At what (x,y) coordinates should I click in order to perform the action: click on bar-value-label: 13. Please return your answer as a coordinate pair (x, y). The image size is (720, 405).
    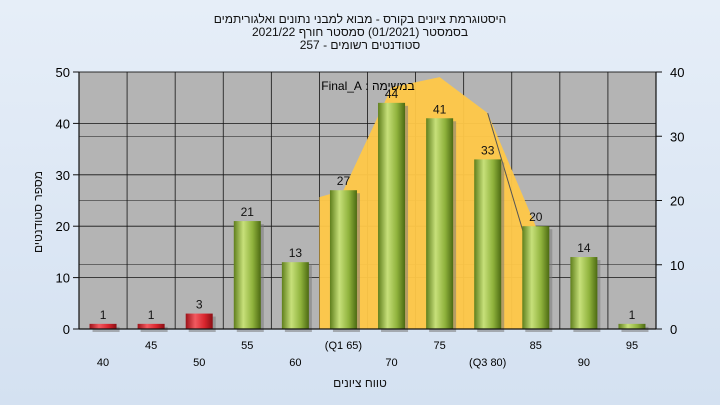
    Looking at the image, I should click on (296, 253).